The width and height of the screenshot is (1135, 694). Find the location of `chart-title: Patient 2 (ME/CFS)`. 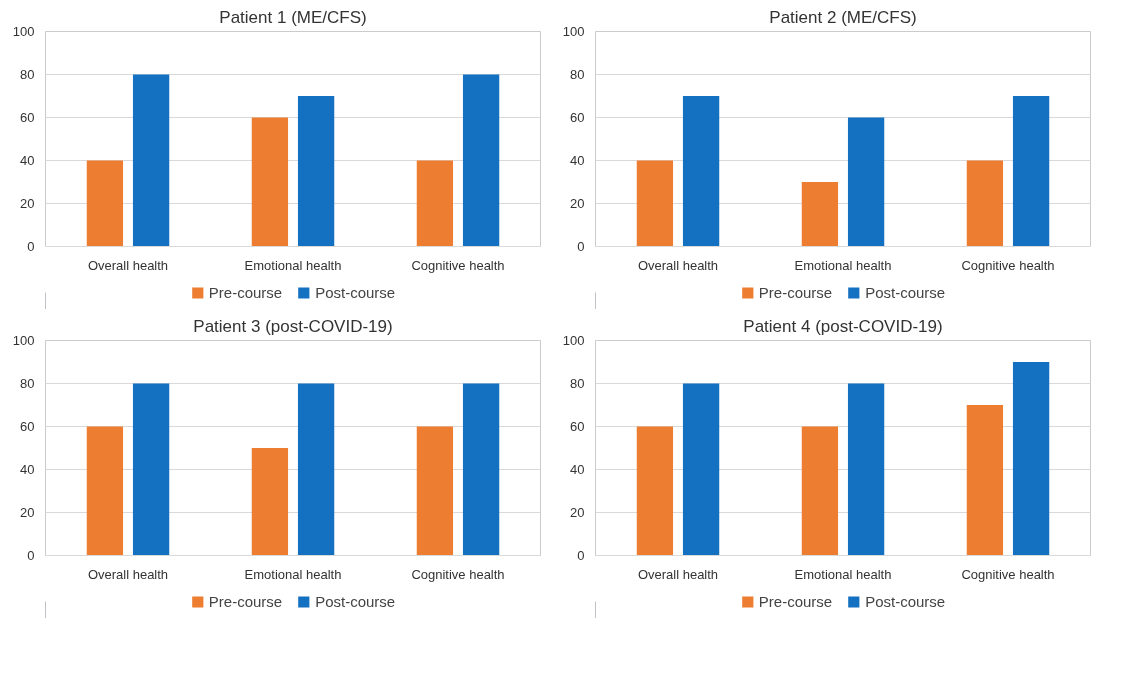

chart-title: Patient 2 (ME/CFS) is located at coordinates (843, 17).